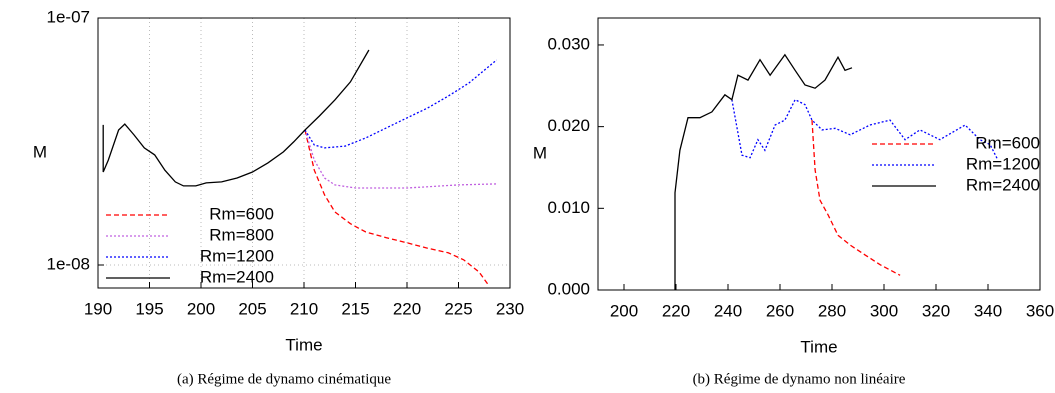  I want to click on x-tick-label: 240, so click(728, 310).